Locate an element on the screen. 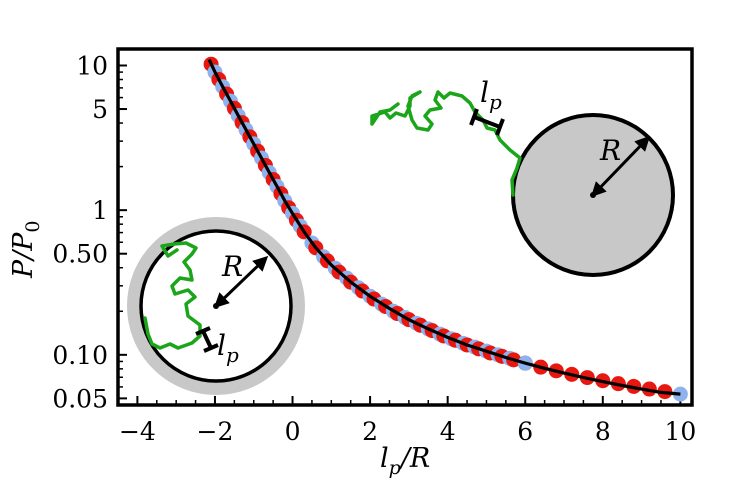 The width and height of the screenshot is (747, 503). y-tick-label: 0.05 is located at coordinates (80, 398).